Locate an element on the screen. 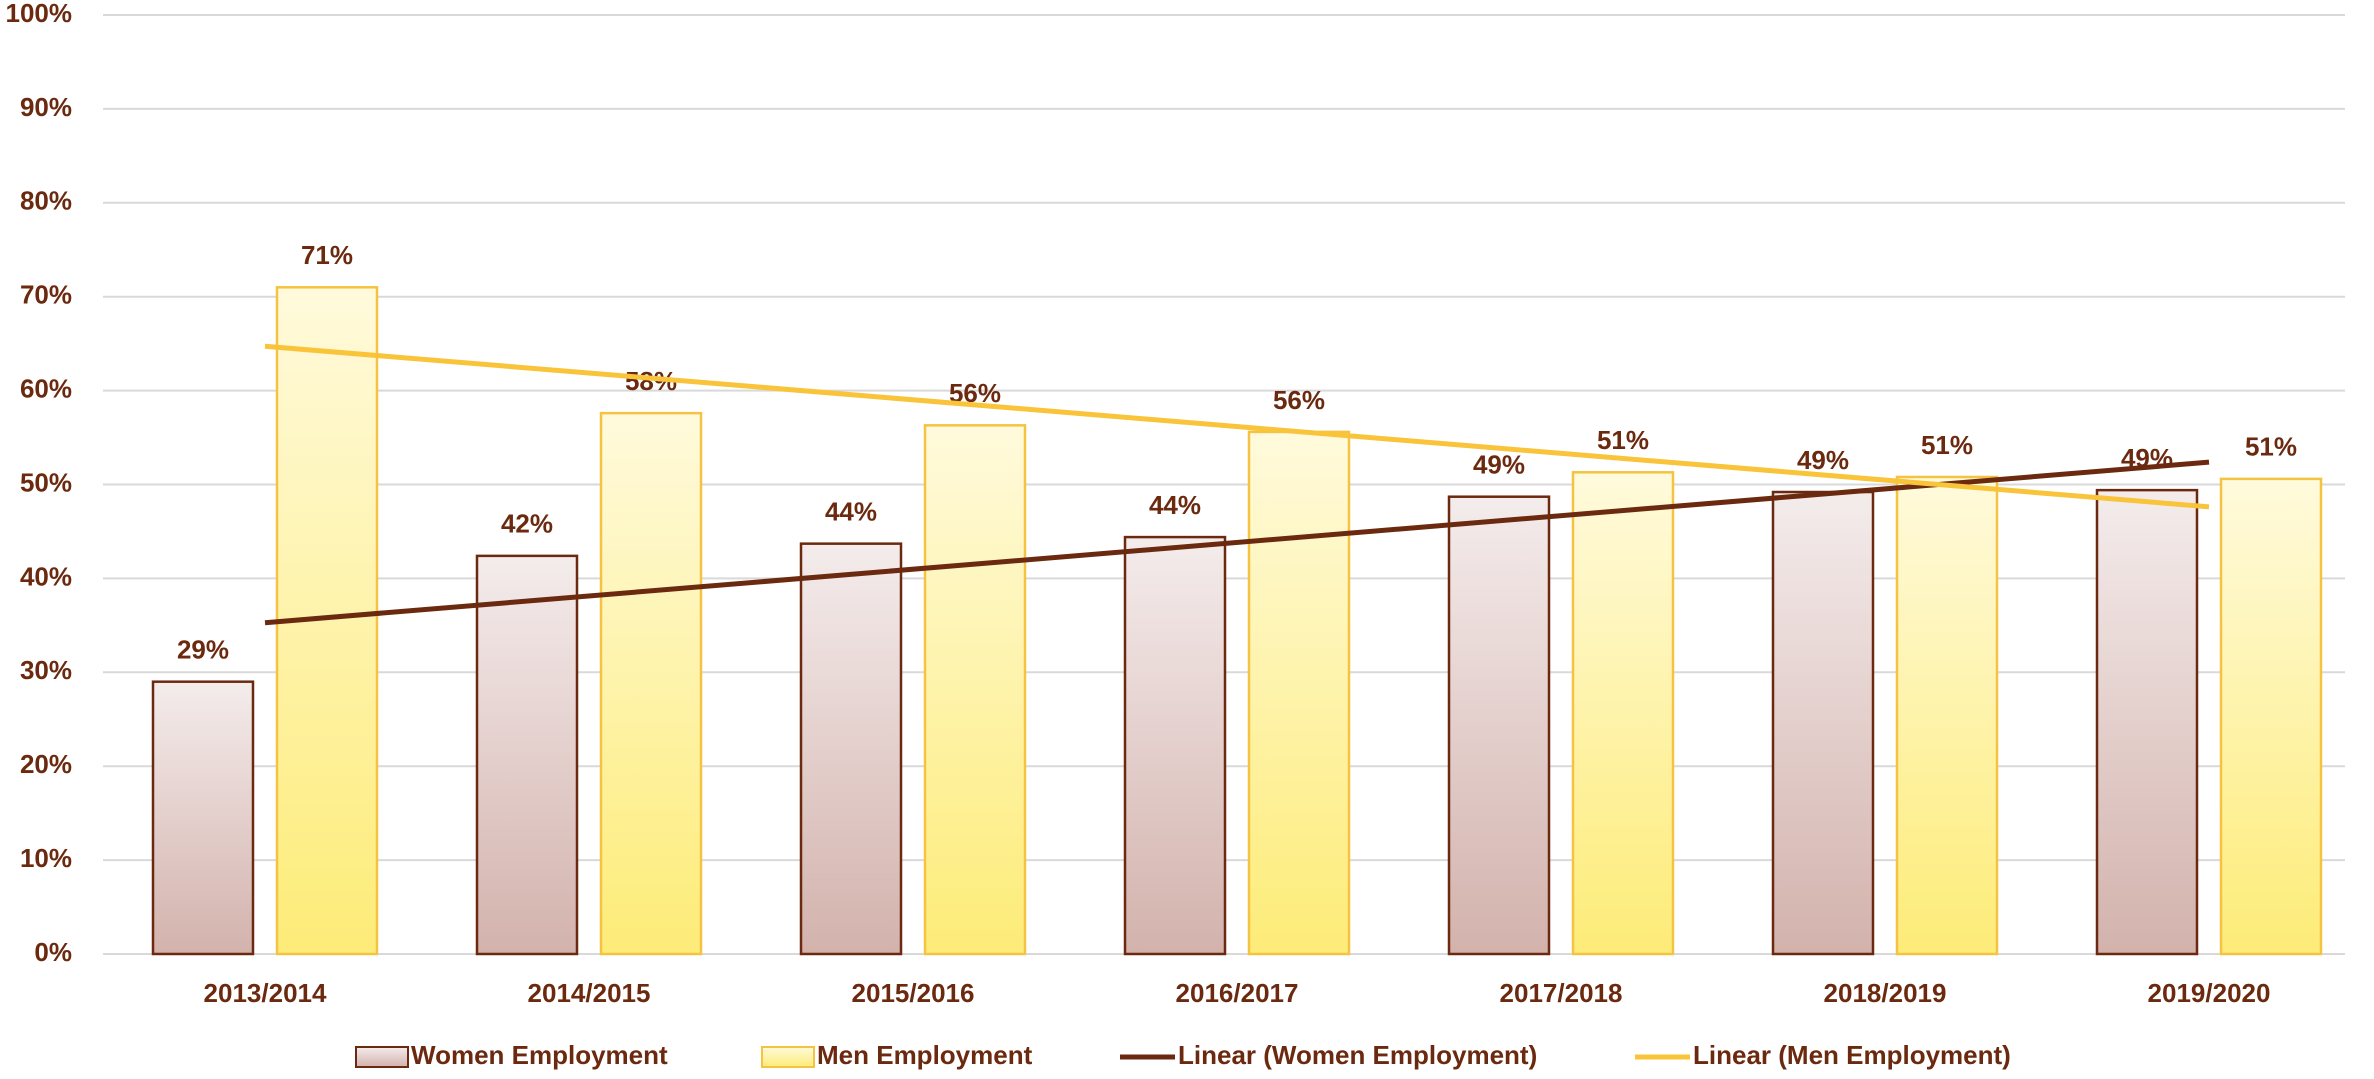 Image resolution: width=2374 pixels, height=1079 pixels. y-tick-label: 40% is located at coordinates (46, 576).